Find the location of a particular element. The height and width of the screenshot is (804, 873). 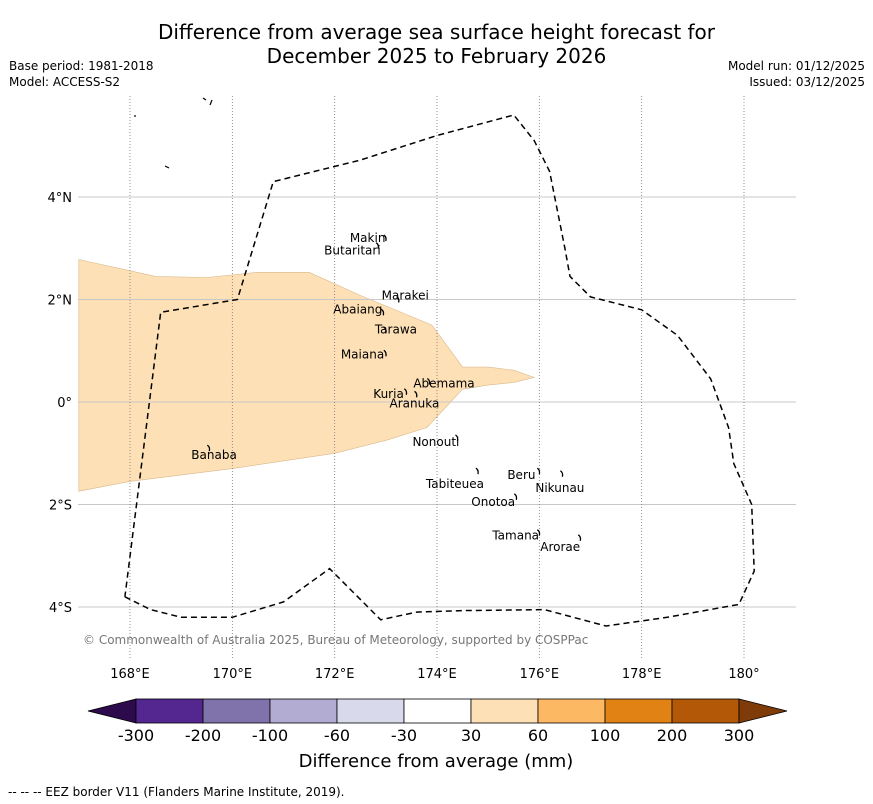

island-onotoa-outline is located at coordinates (515, 496).